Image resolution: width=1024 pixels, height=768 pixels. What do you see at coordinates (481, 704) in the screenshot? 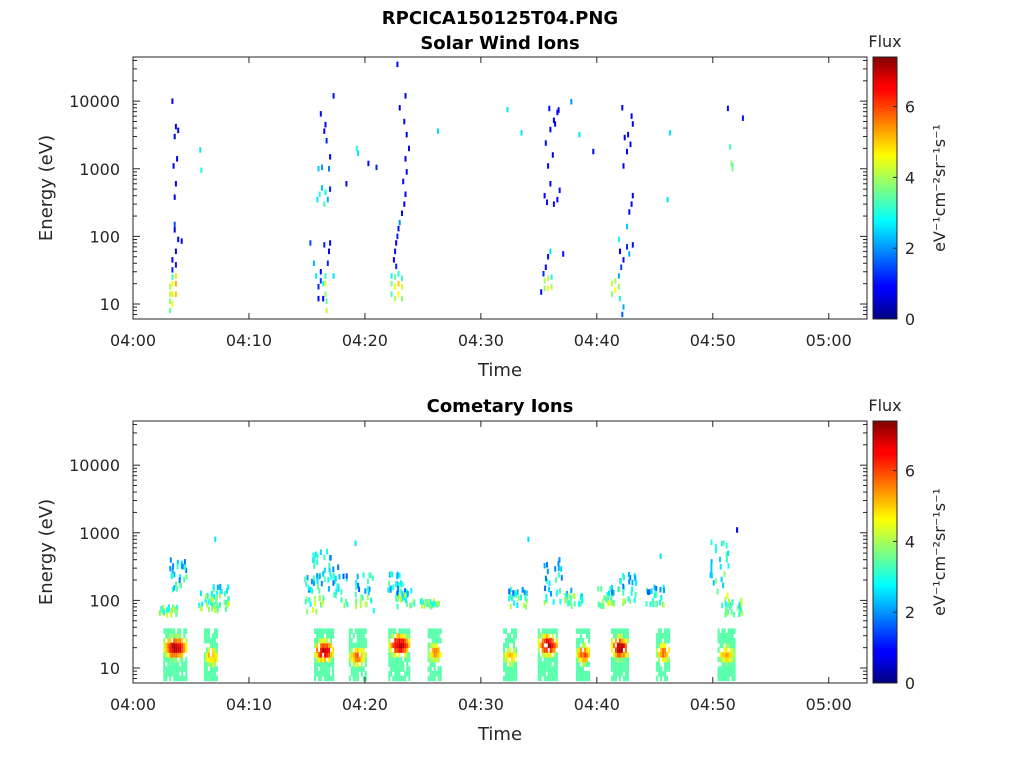
I see `x-tick-label: 04:30` at bounding box center [481, 704].